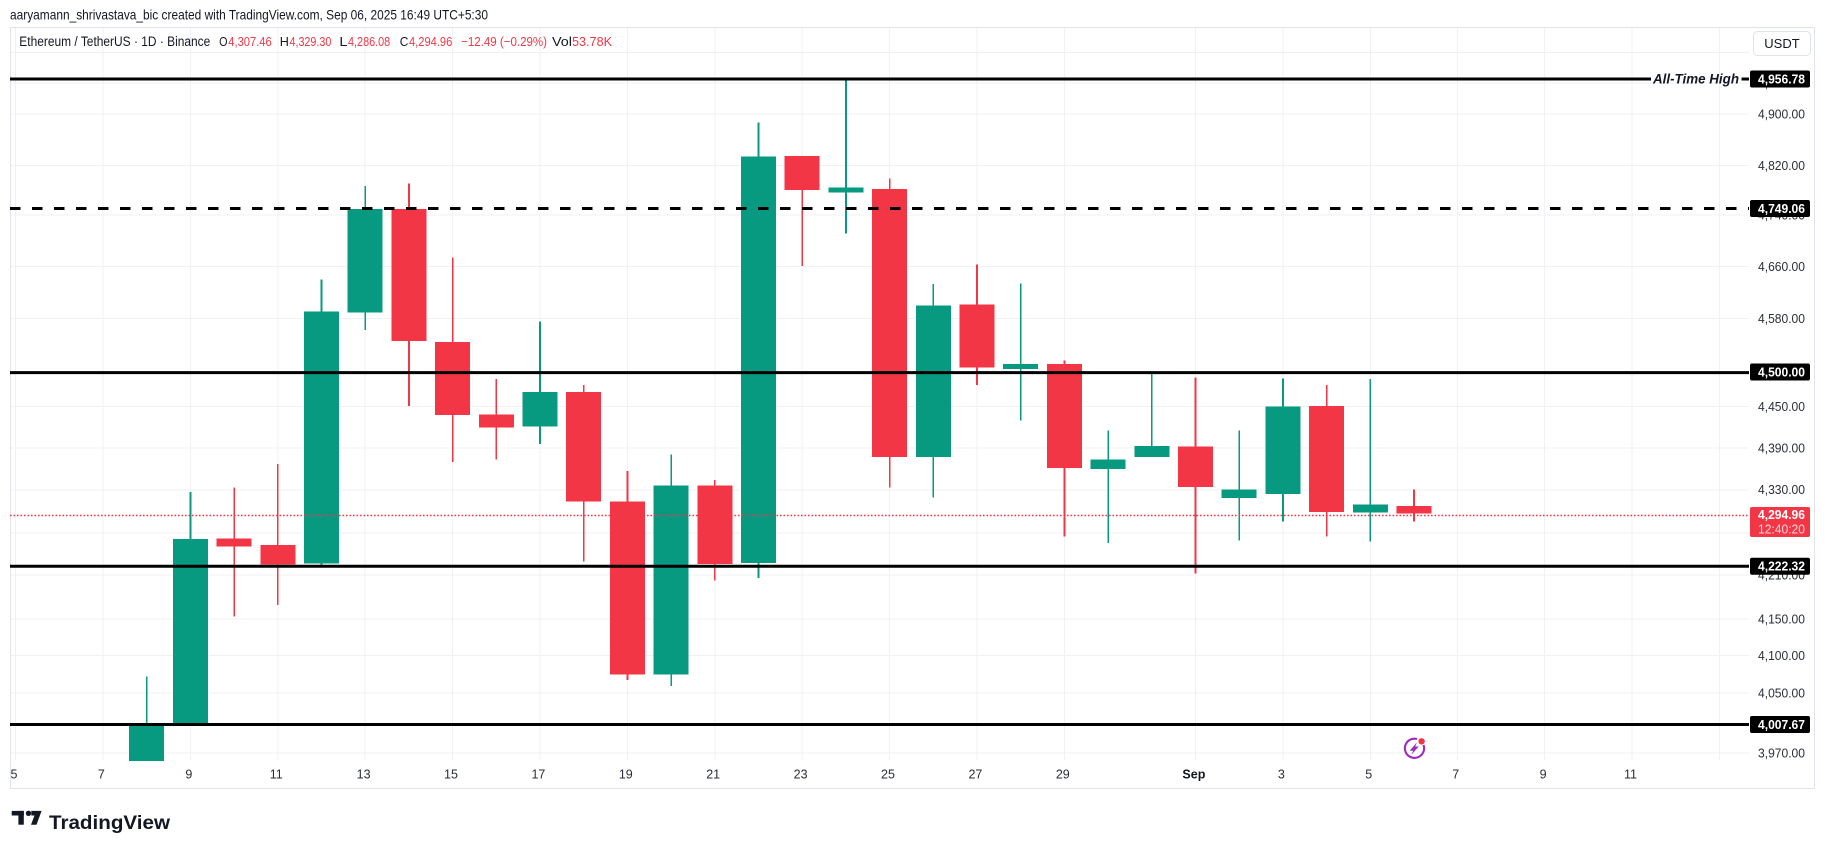  What do you see at coordinates (404, 41) in the screenshot?
I see `svg-text: C` at bounding box center [404, 41].